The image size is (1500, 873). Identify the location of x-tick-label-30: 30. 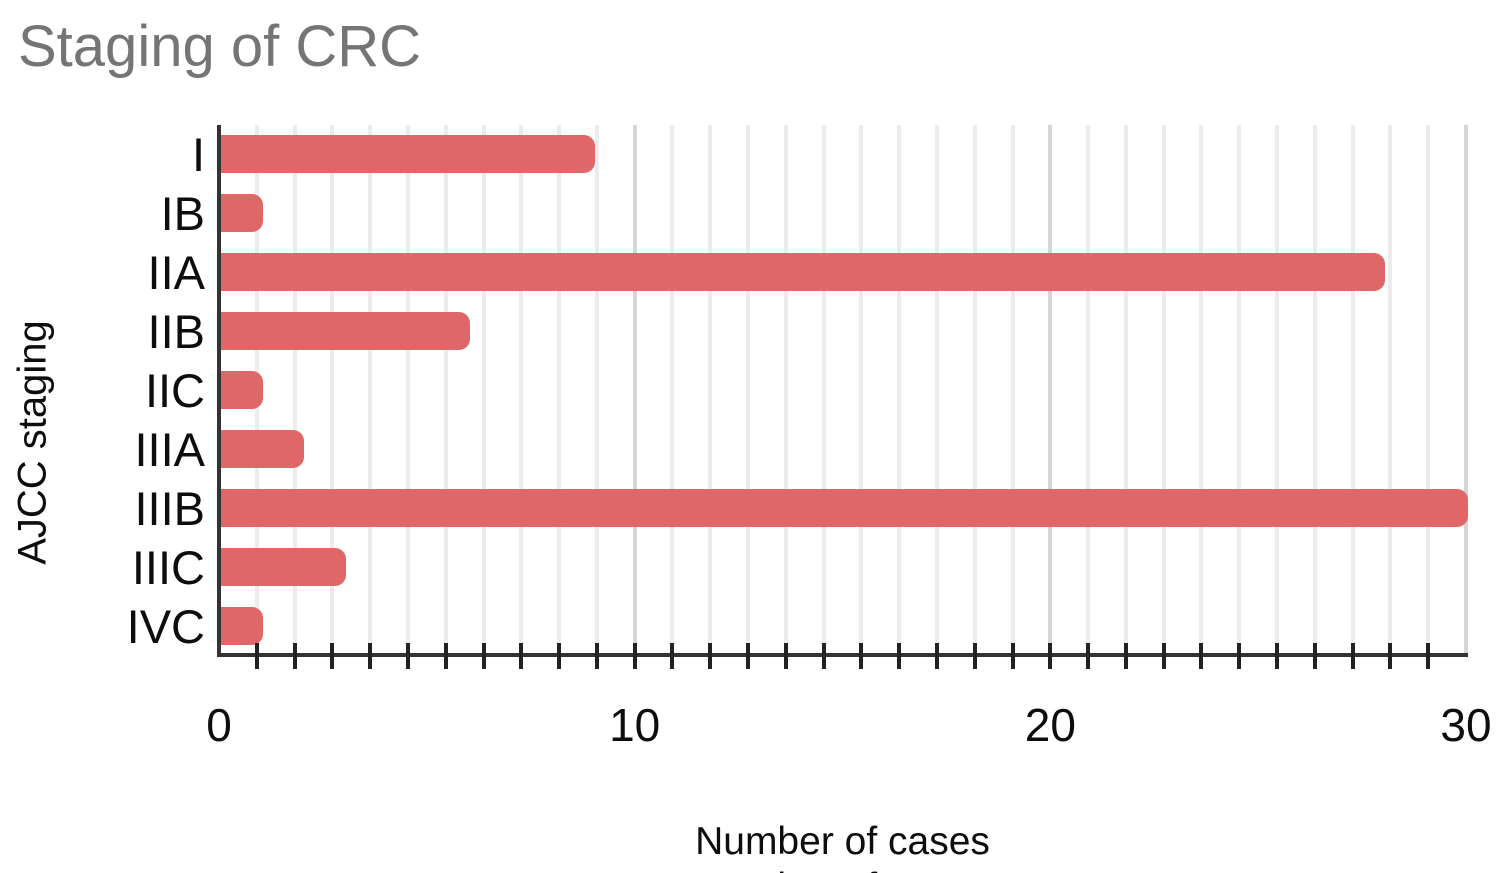
(1466, 725).